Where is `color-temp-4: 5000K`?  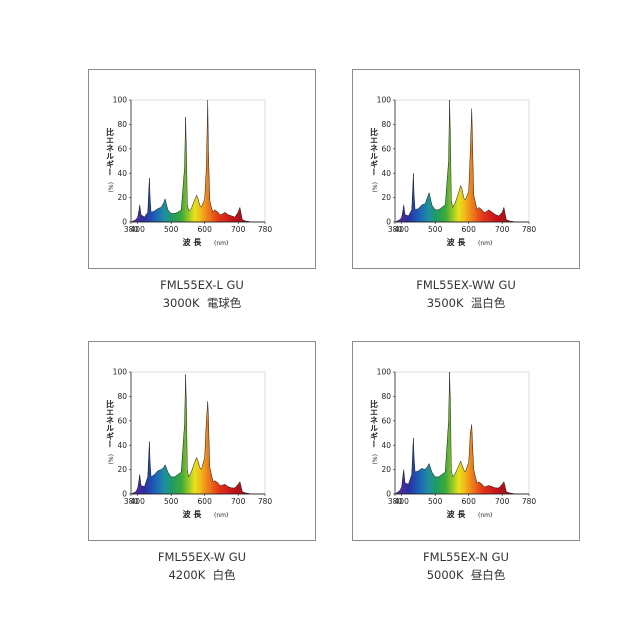
color-temp-4: 5000K is located at coordinates (445, 575).